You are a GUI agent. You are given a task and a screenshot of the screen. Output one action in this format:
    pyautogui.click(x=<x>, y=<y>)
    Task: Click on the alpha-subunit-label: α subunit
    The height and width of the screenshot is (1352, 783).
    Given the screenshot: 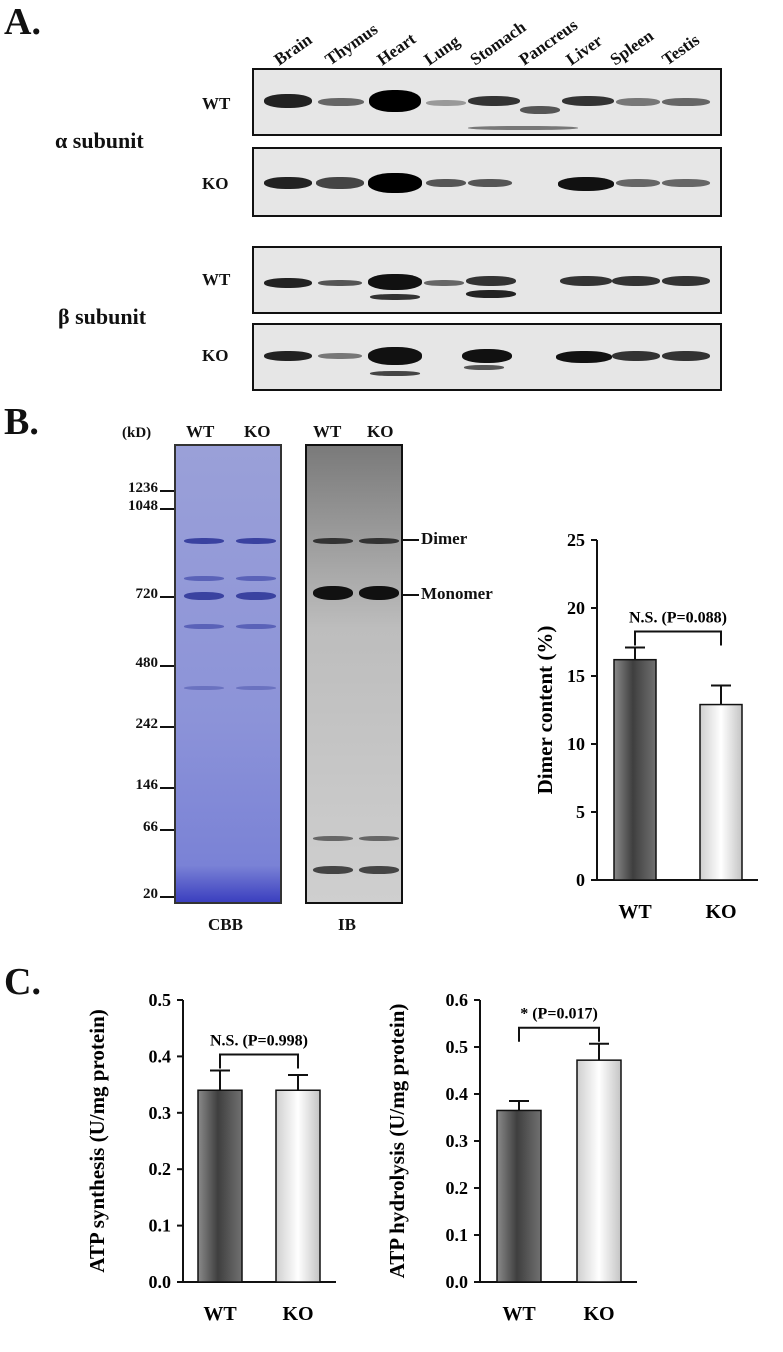 What is the action you would take?
    pyautogui.click(x=99, y=140)
    